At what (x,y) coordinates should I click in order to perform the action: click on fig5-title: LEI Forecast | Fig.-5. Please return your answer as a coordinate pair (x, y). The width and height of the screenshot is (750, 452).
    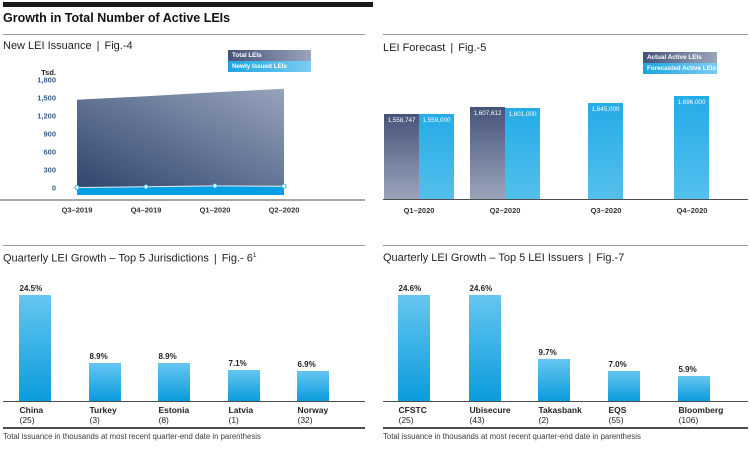
    Looking at the image, I should click on (434, 48).